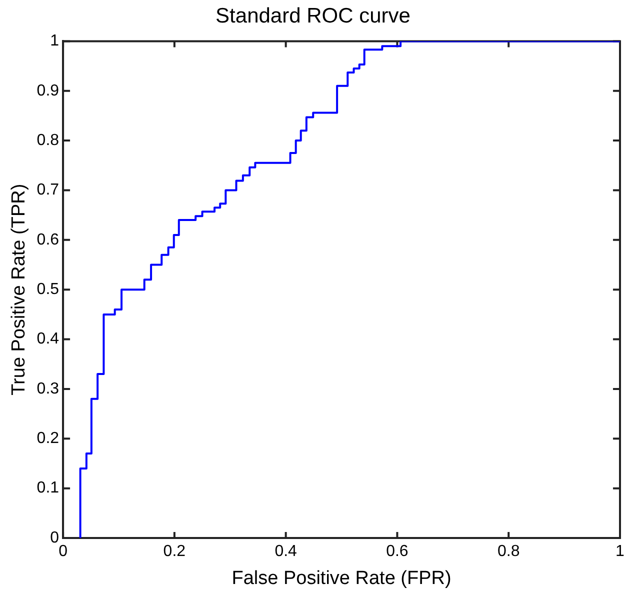  What do you see at coordinates (48, 140) in the screenshot?
I see `y-tick-label: 0.8` at bounding box center [48, 140].